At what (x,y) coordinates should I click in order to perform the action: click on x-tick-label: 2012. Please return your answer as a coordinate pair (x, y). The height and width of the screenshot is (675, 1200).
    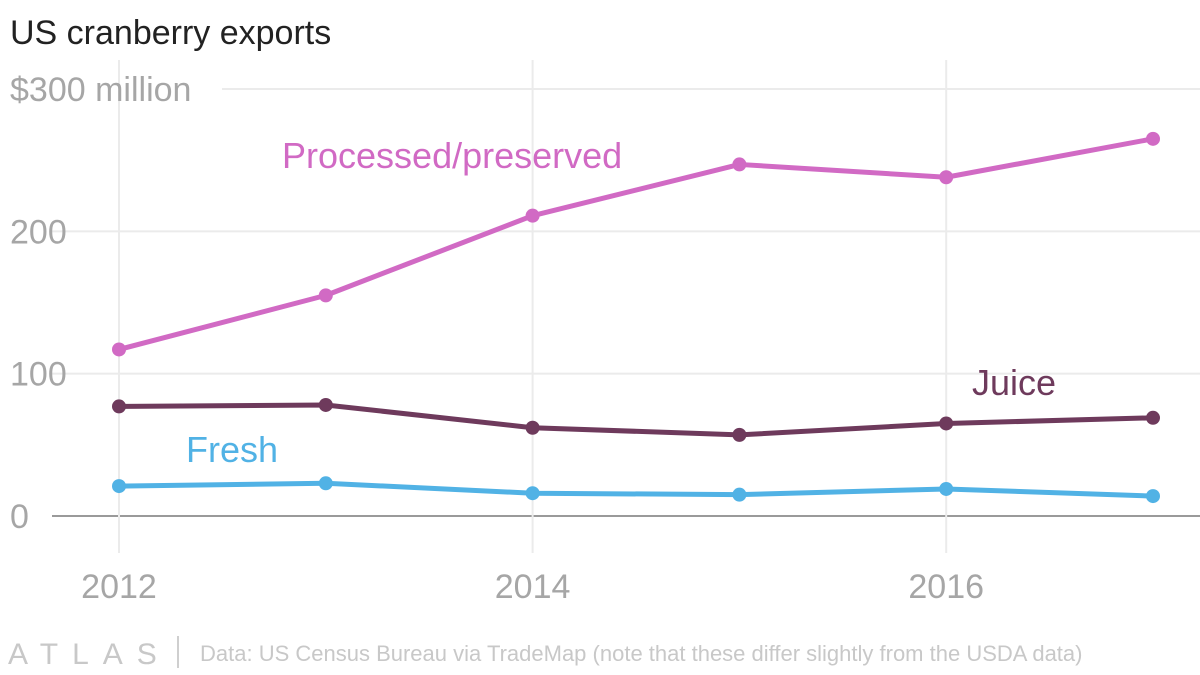
    Looking at the image, I should click on (119, 587).